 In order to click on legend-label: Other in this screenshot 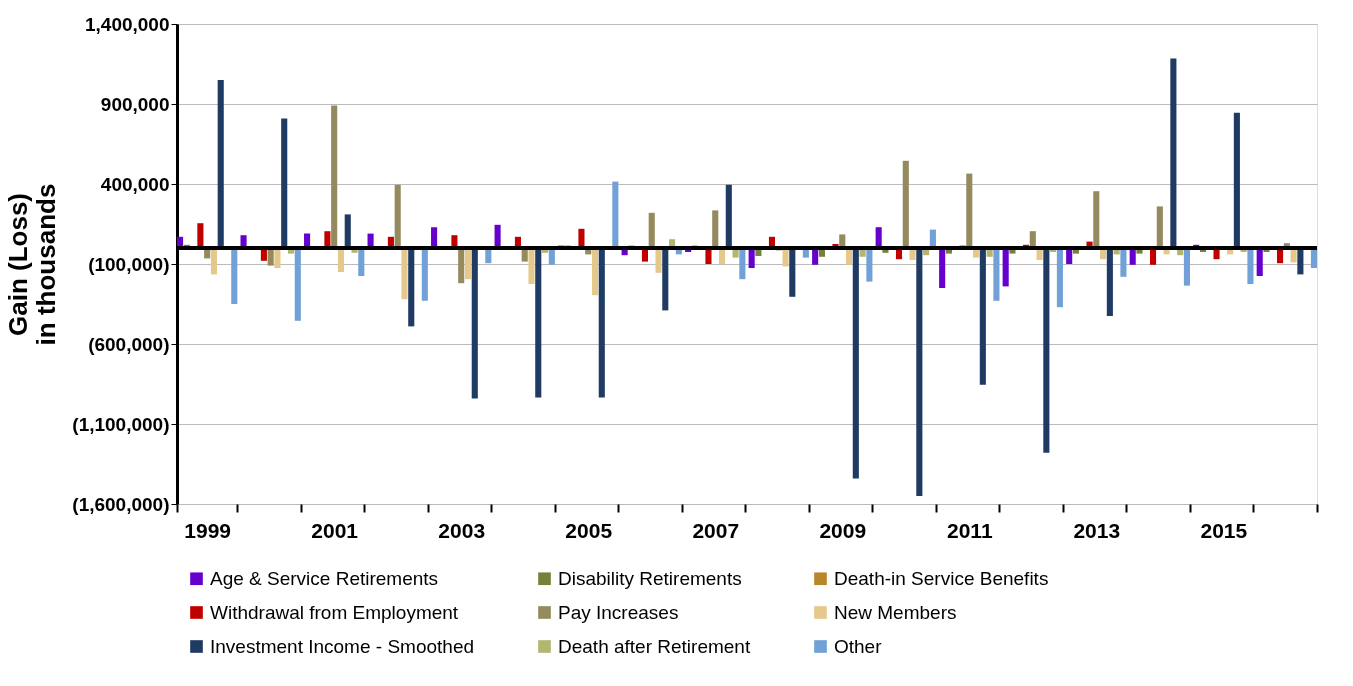, I will do `click(858, 646)`.